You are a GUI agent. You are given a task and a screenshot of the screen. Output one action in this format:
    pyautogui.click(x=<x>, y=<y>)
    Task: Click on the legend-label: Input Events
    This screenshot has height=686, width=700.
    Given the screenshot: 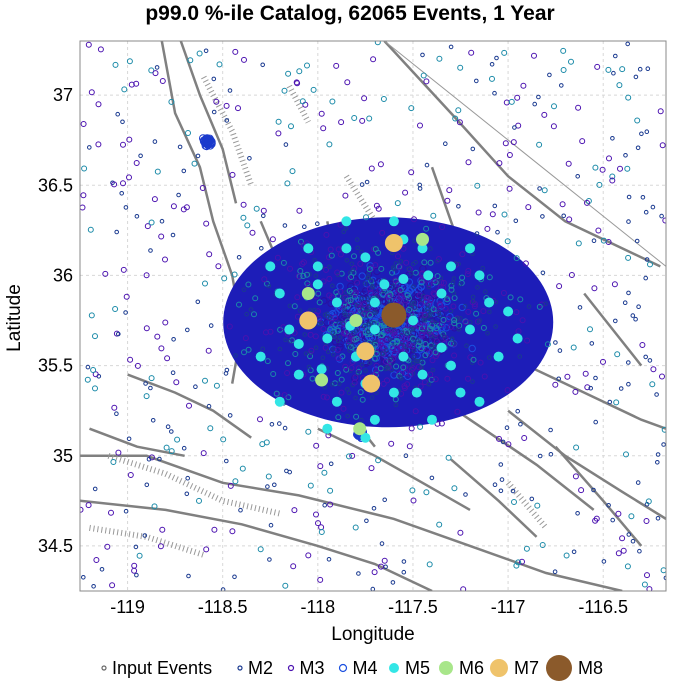 What is the action you would take?
    pyautogui.click(x=162, y=668)
    